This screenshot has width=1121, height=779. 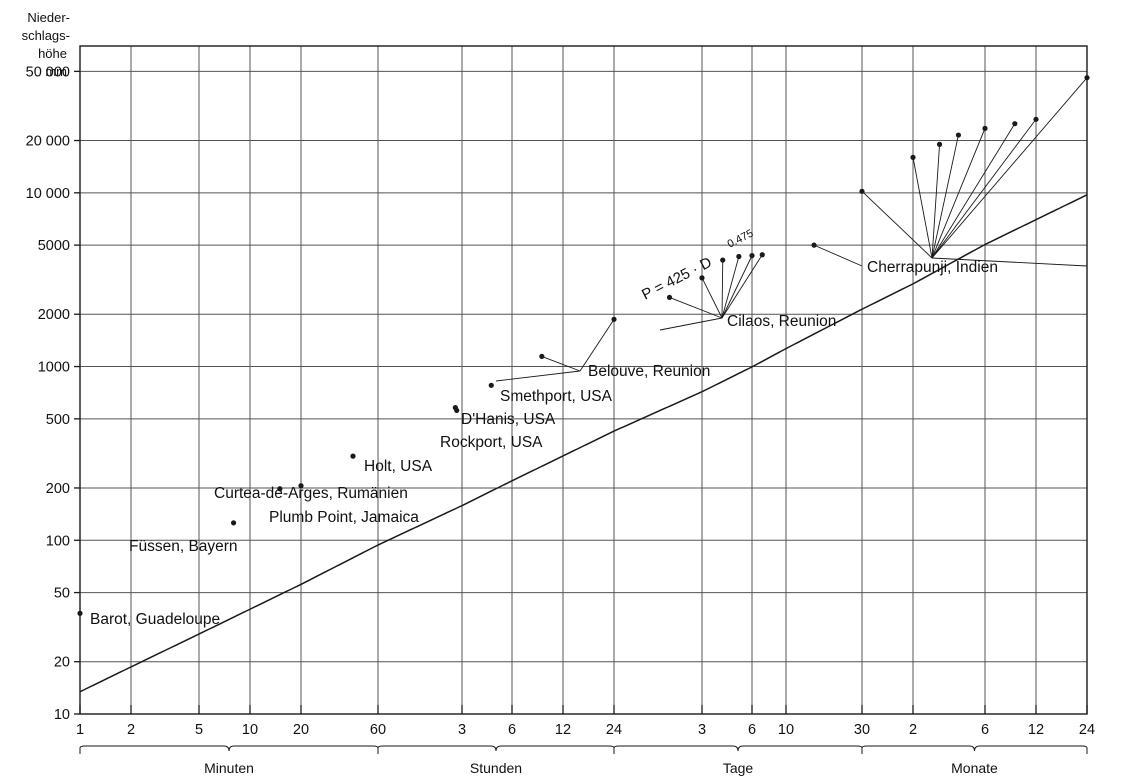 I want to click on y-tick-label-7: 2000, so click(x=54, y=315).